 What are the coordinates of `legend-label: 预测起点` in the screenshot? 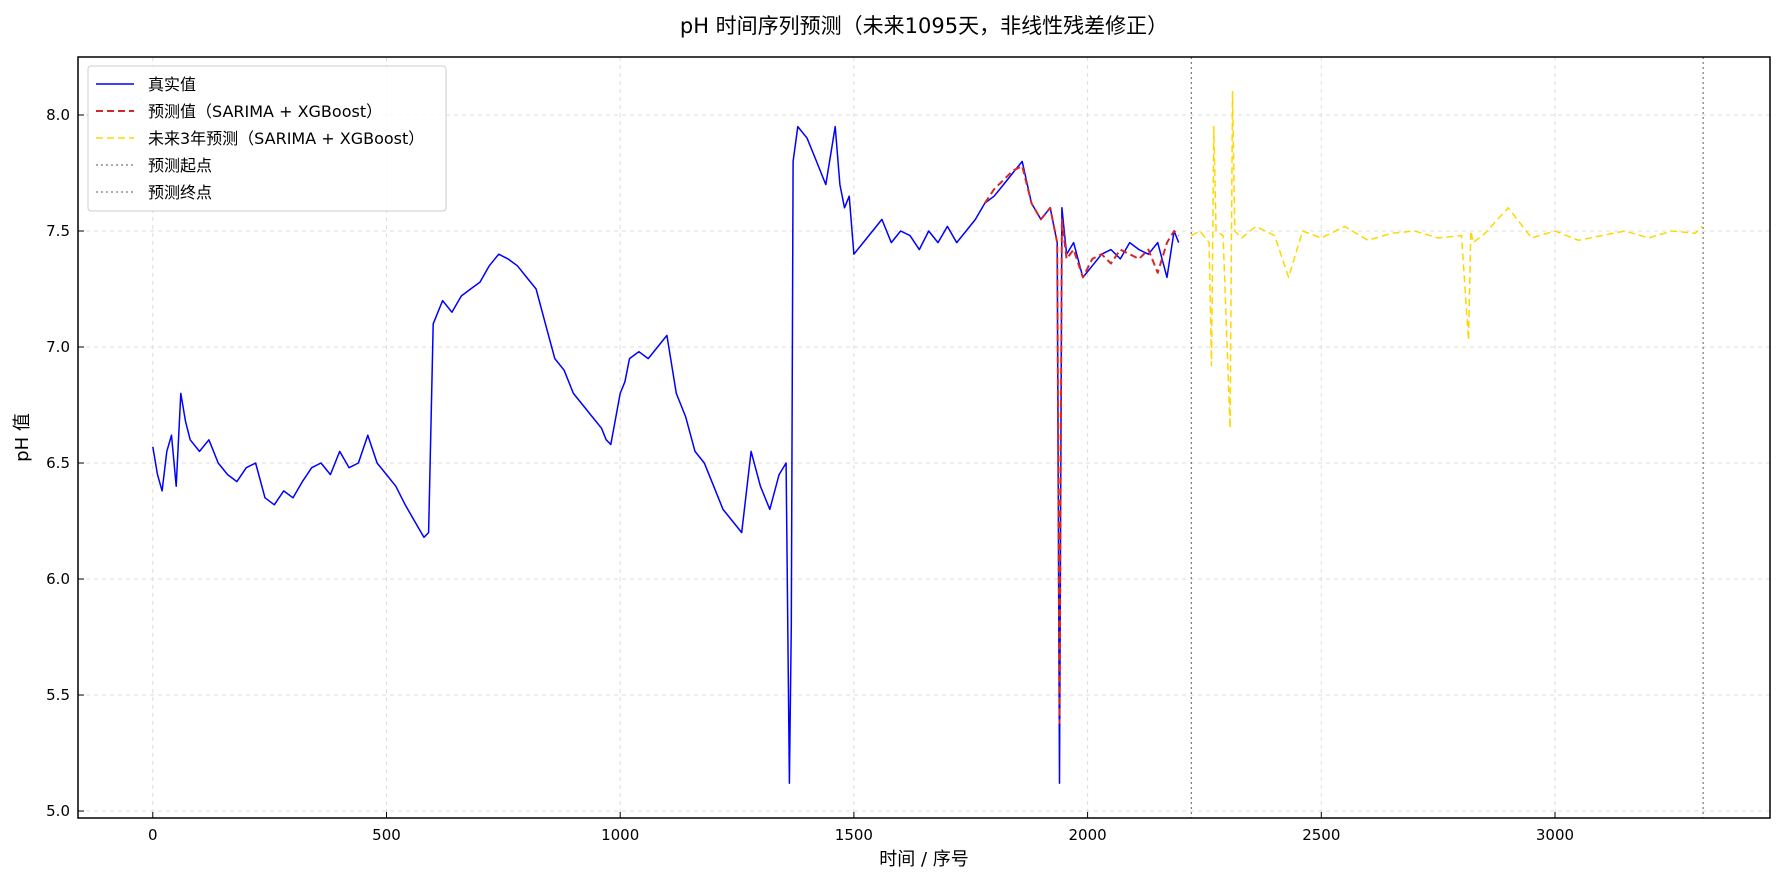 It's located at (180, 165).